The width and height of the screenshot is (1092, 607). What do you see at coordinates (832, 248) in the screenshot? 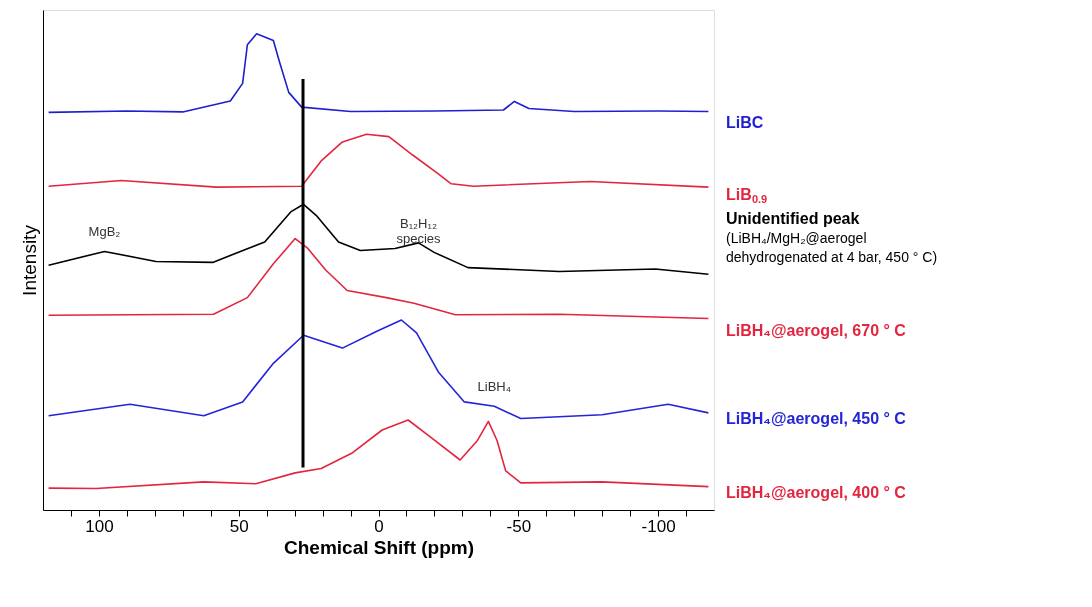
I see `text: (LiBH₄/MgH₂@aerogel dehydrogenated at 4 bar, 450 ° C)` at bounding box center [832, 248].